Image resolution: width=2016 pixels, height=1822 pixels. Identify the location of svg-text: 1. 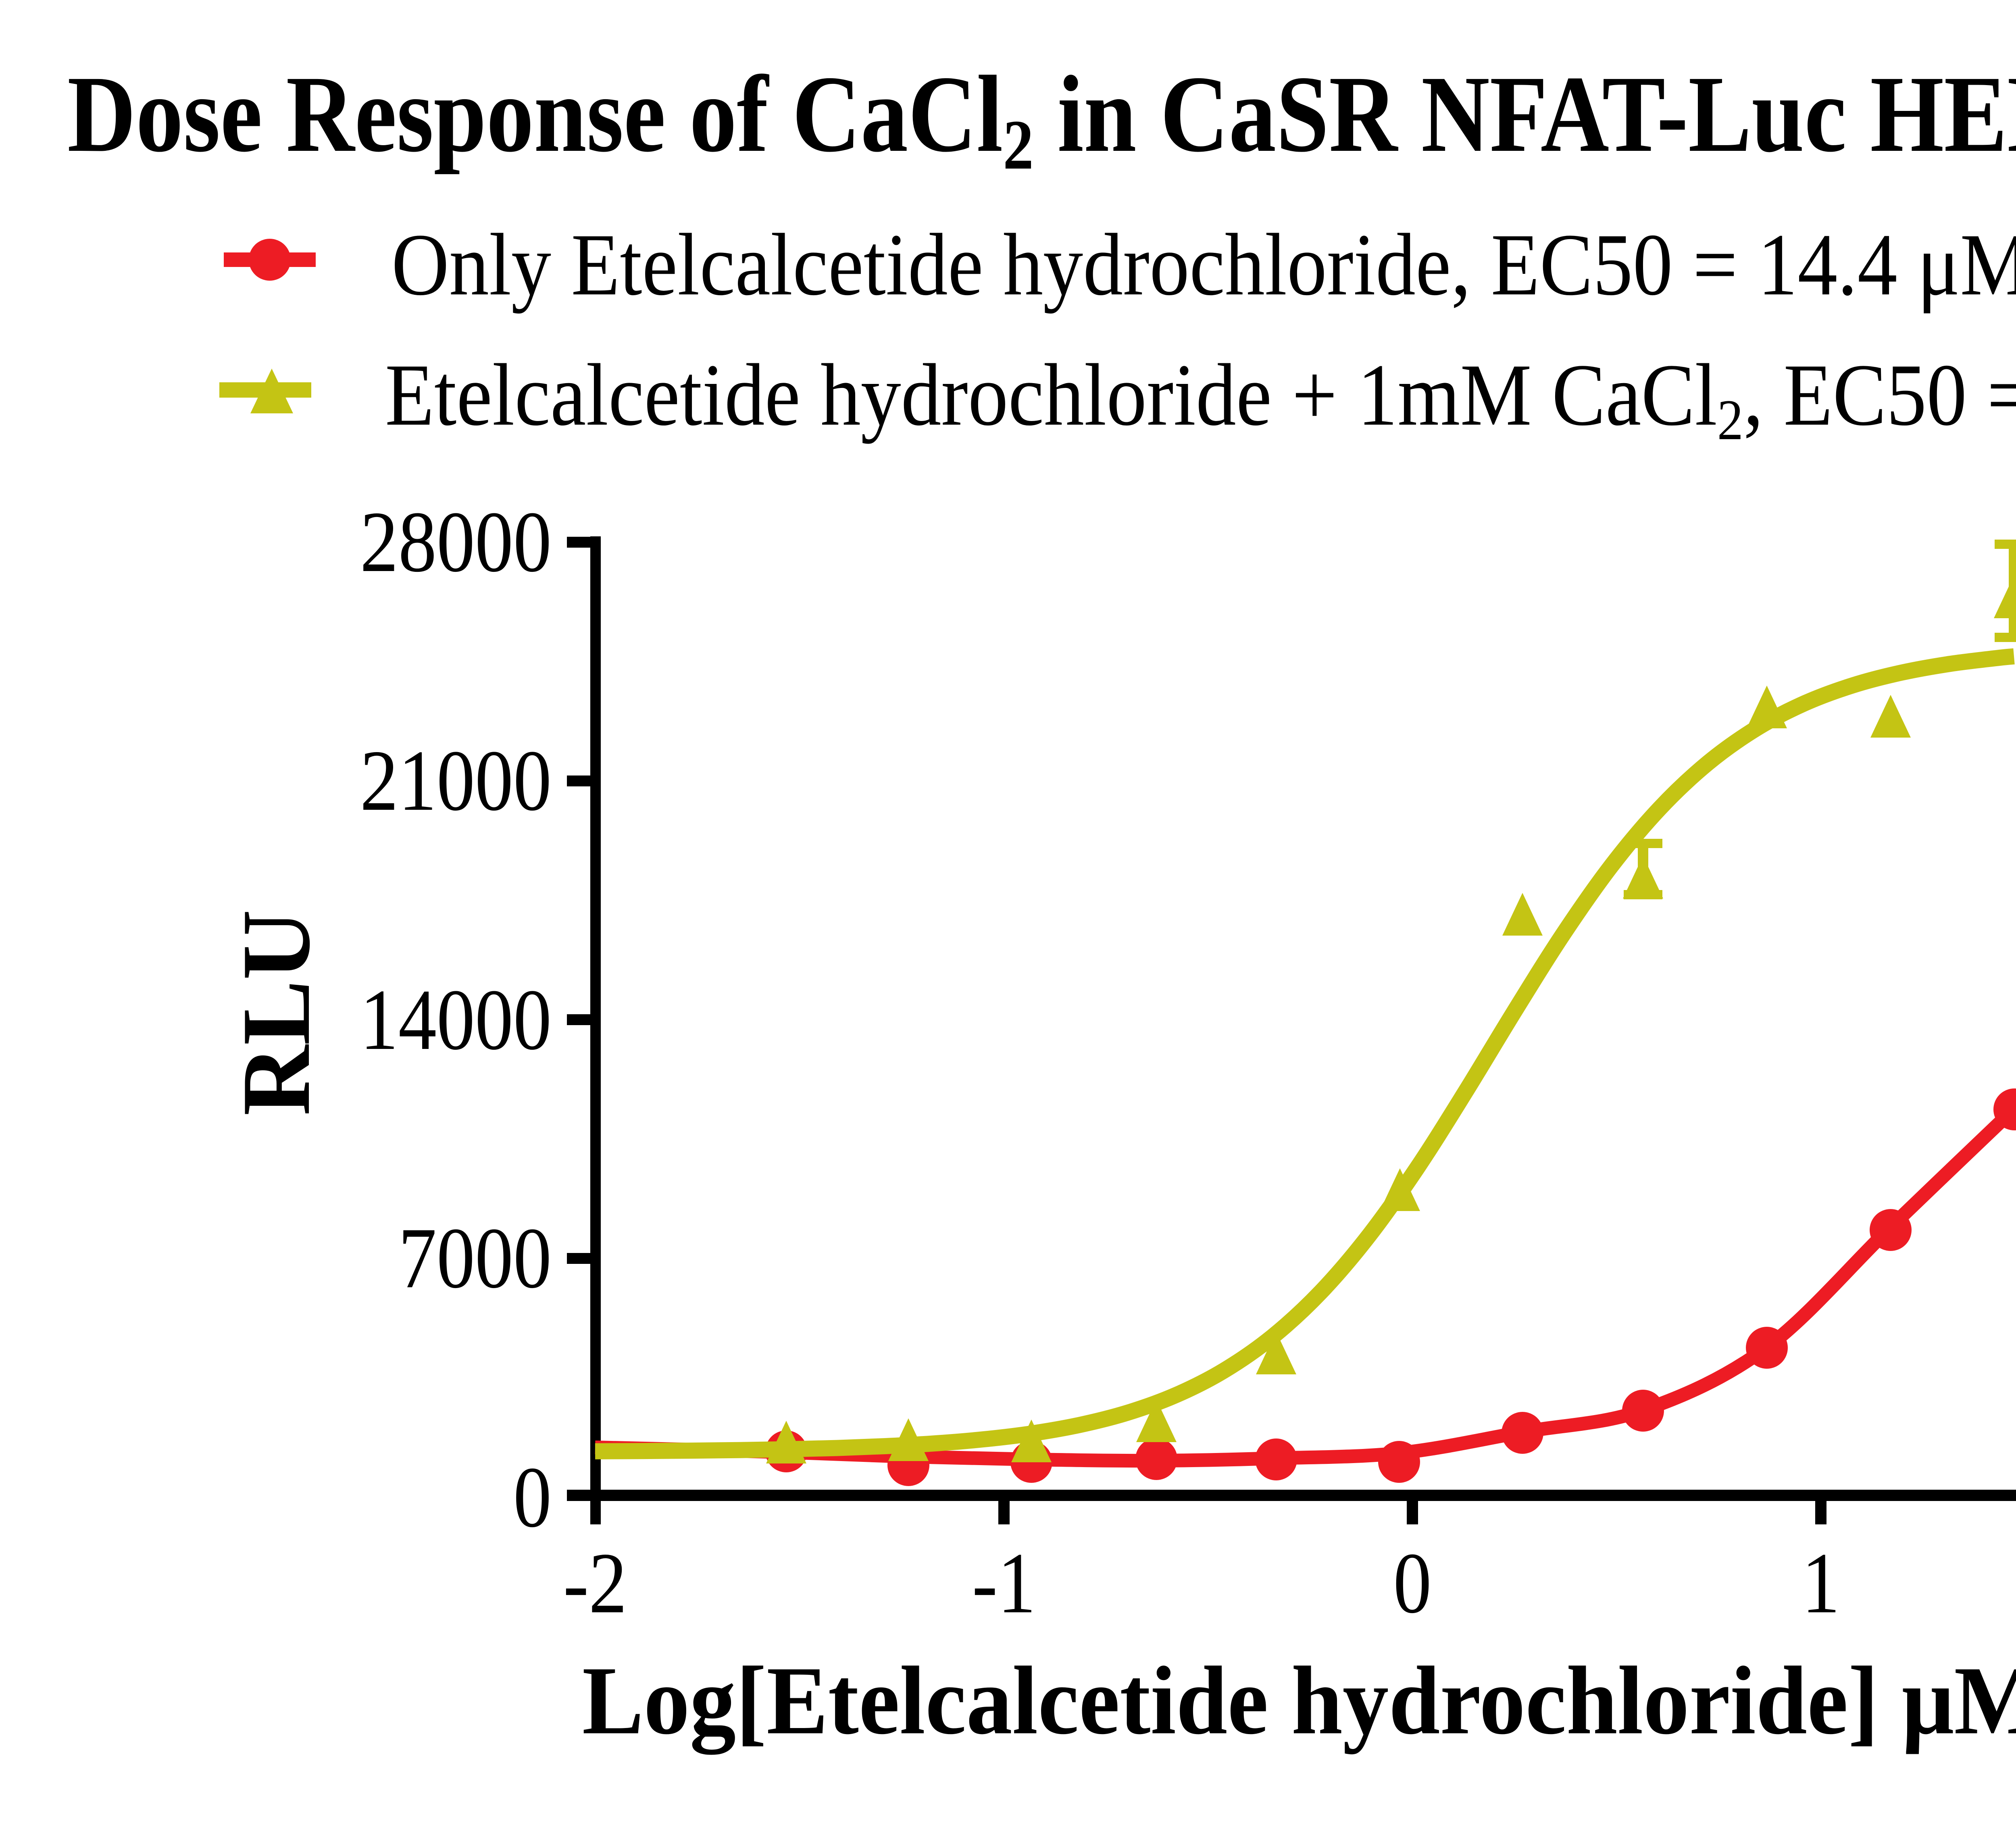
(1820, 1583).